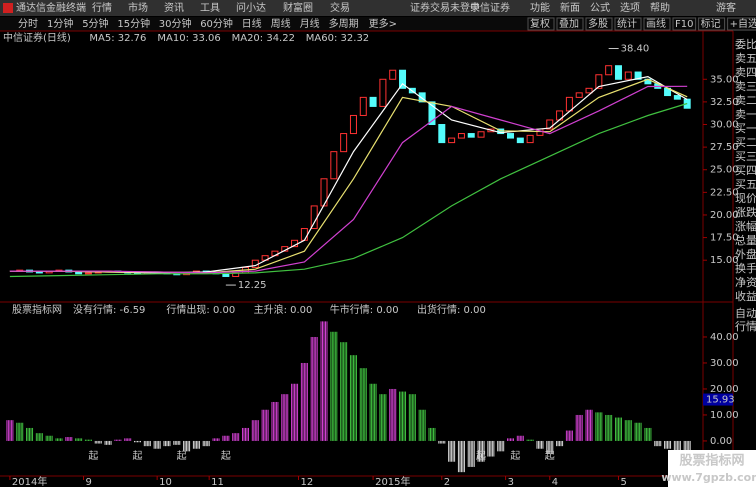 The image size is (756, 487). I want to click on period-tab: 15分钟, so click(133, 23).